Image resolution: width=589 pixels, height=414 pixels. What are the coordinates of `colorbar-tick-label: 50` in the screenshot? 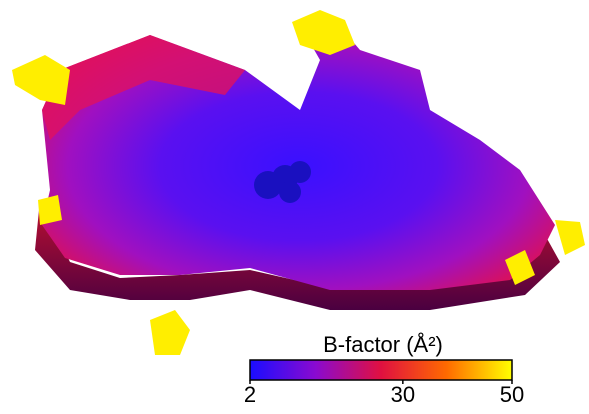 It's located at (512, 394).